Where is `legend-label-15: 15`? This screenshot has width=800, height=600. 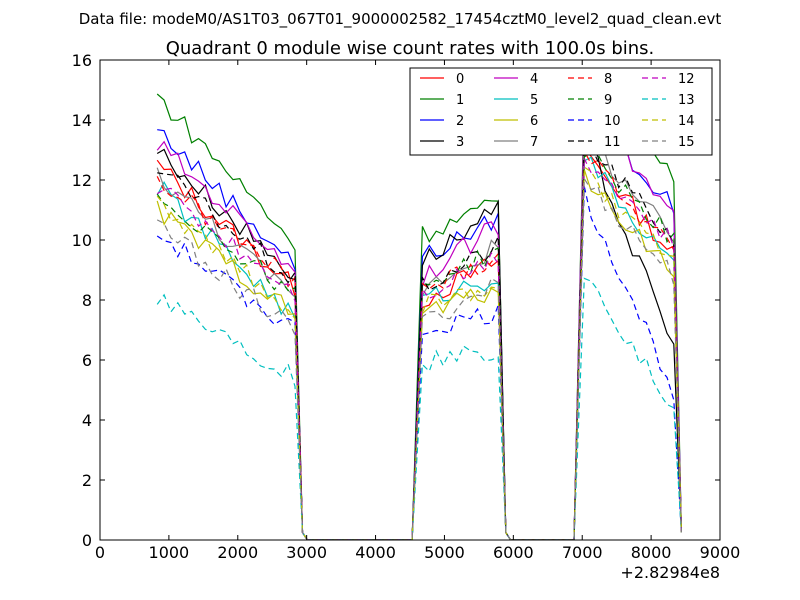
legend-label-15: 15 is located at coordinates (686, 142).